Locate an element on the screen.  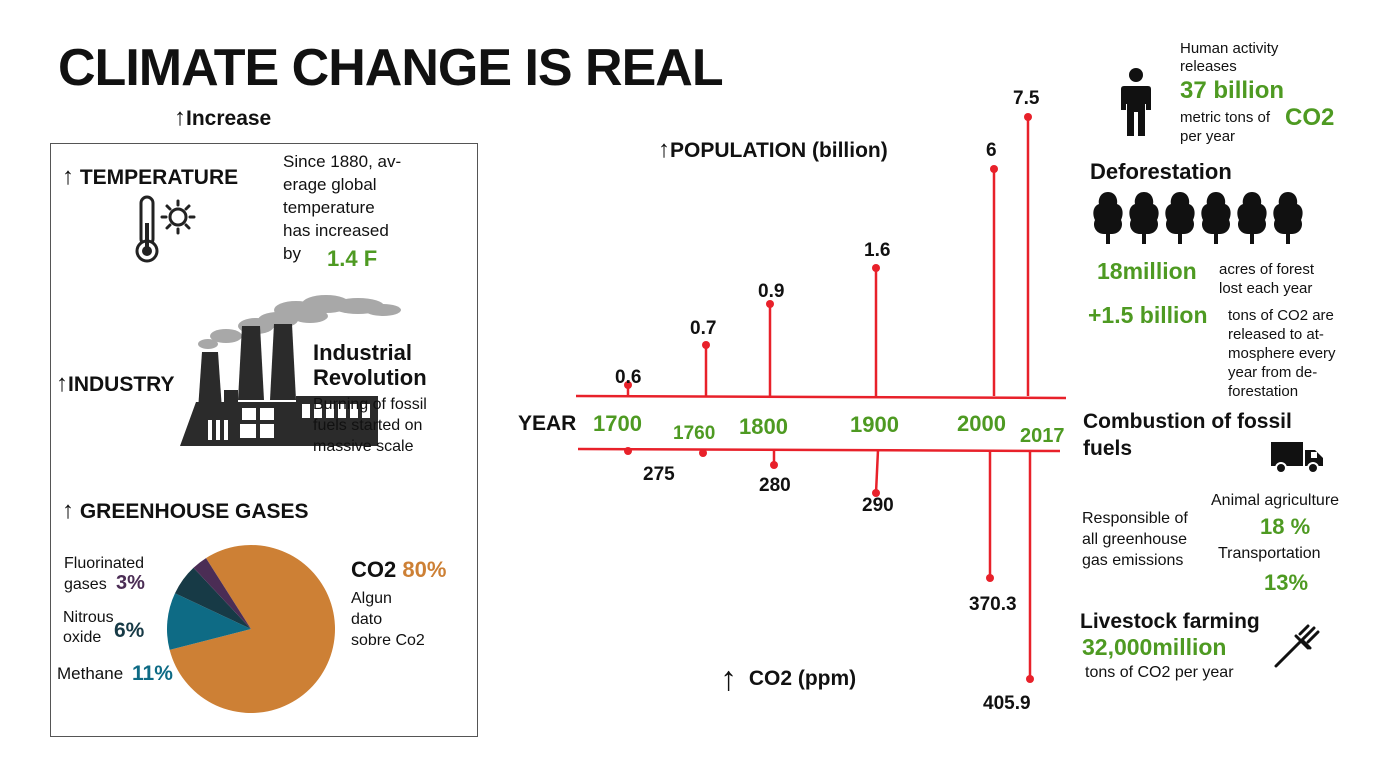
industry-title: Industrial Revolution is located at coordinates (370, 365).